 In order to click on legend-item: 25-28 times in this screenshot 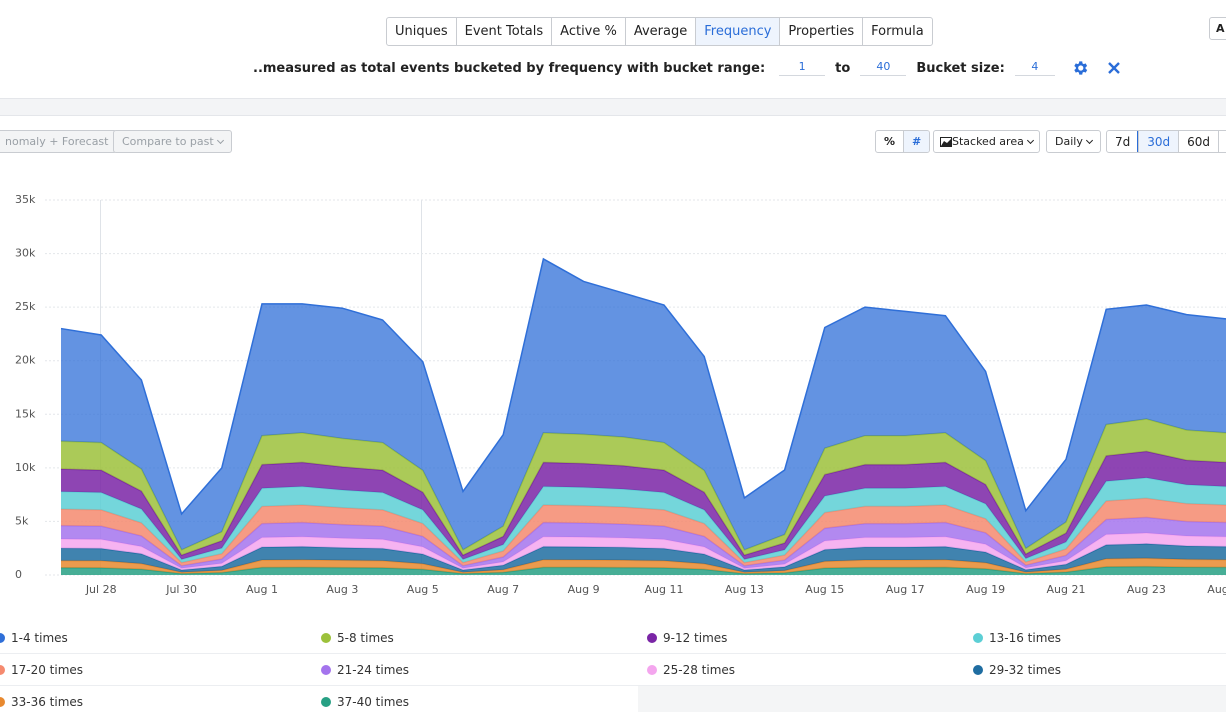, I will do `click(810, 670)`.